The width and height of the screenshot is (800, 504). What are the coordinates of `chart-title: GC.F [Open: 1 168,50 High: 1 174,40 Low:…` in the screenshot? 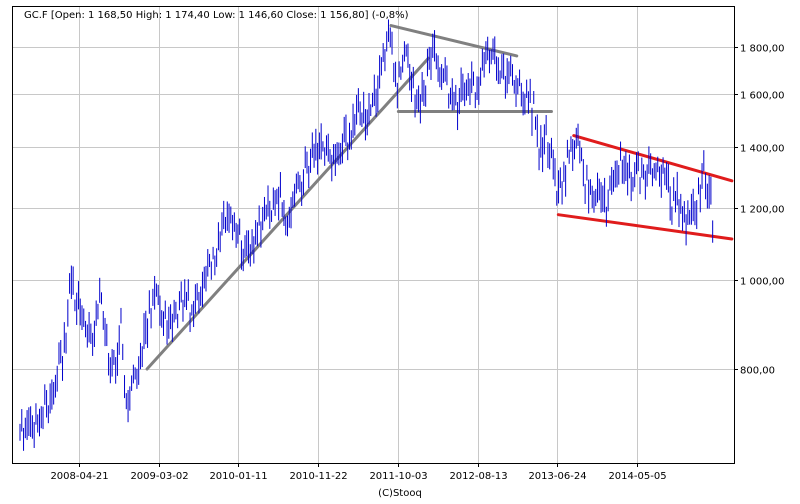 It's located at (216, 15).